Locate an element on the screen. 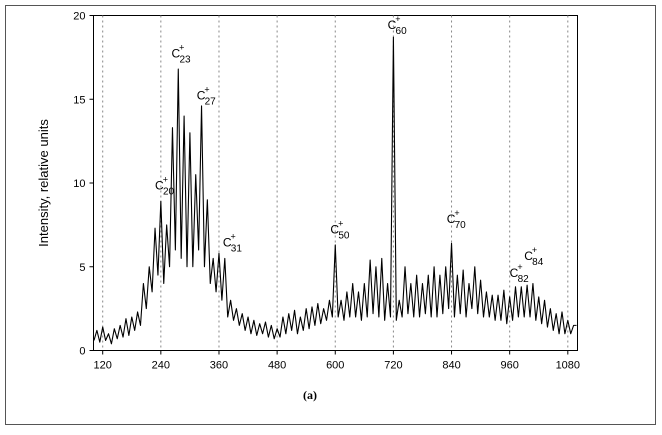  peak-label-sub: 60 is located at coordinates (402, 31).